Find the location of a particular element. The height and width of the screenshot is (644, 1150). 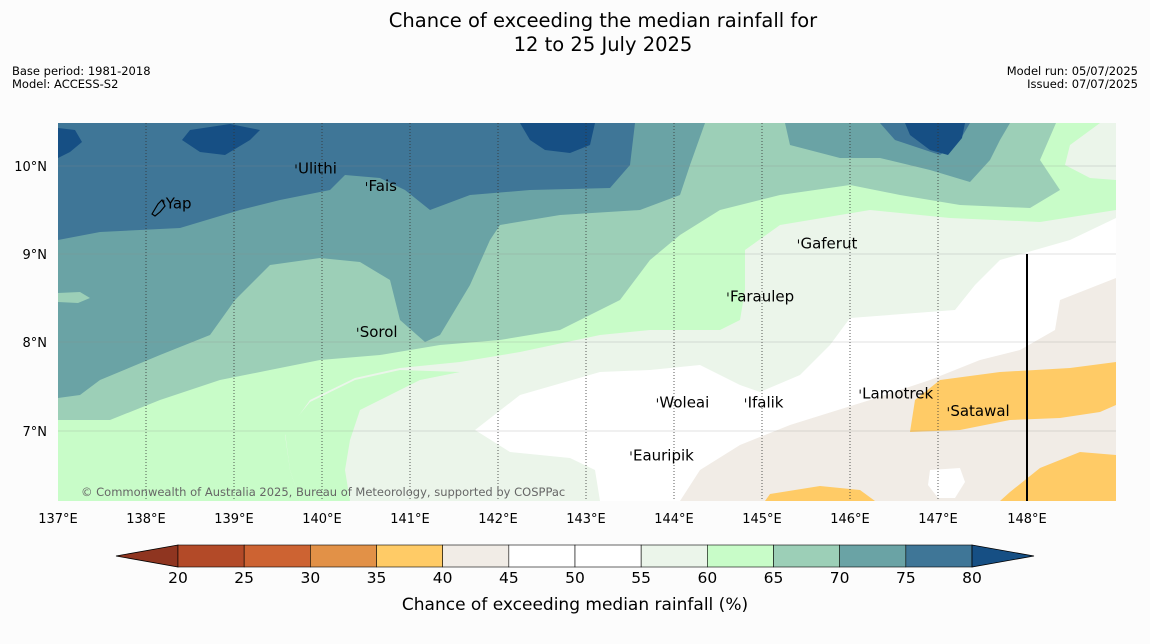

colorbar-extend-high is located at coordinates (1003, 556).